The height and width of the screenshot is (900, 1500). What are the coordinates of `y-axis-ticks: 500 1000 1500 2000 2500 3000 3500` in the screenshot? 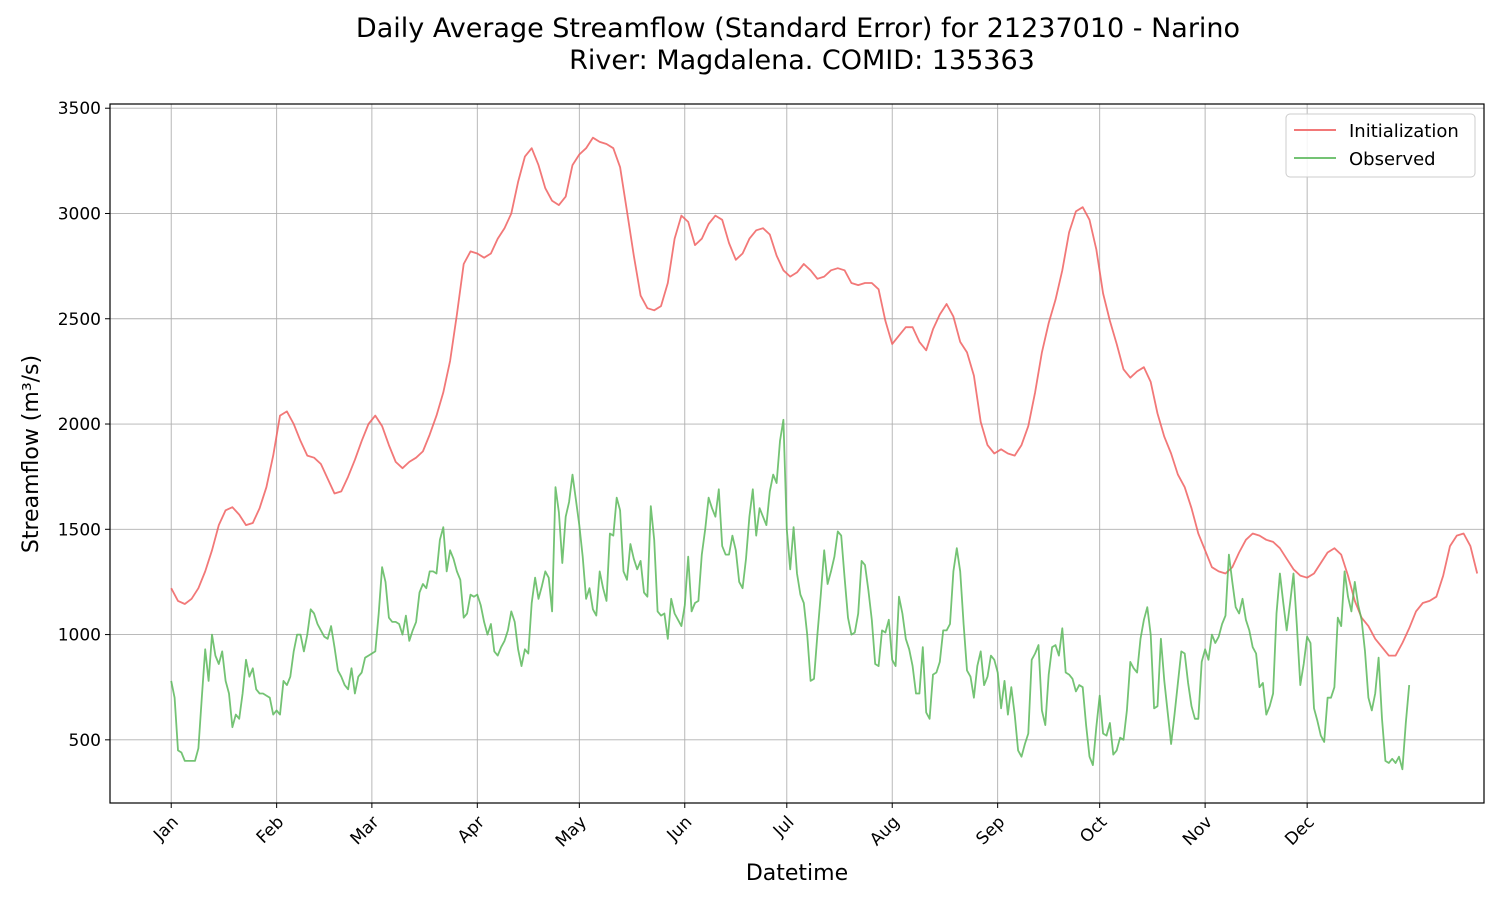 It's located at (84, 425).